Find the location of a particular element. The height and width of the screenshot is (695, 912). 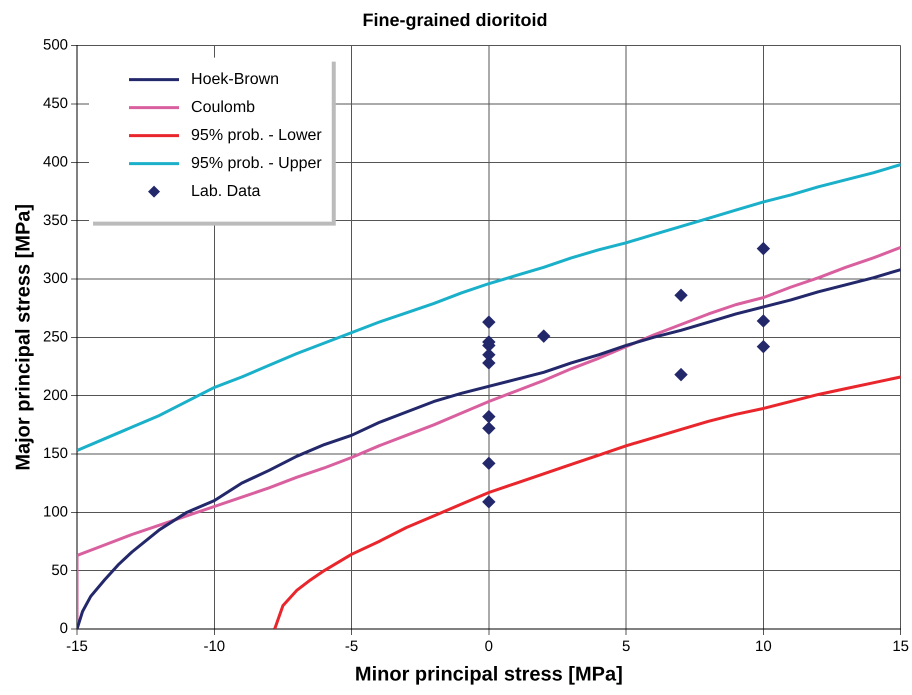

y-tick-label: 50 is located at coordinates (59, 570).